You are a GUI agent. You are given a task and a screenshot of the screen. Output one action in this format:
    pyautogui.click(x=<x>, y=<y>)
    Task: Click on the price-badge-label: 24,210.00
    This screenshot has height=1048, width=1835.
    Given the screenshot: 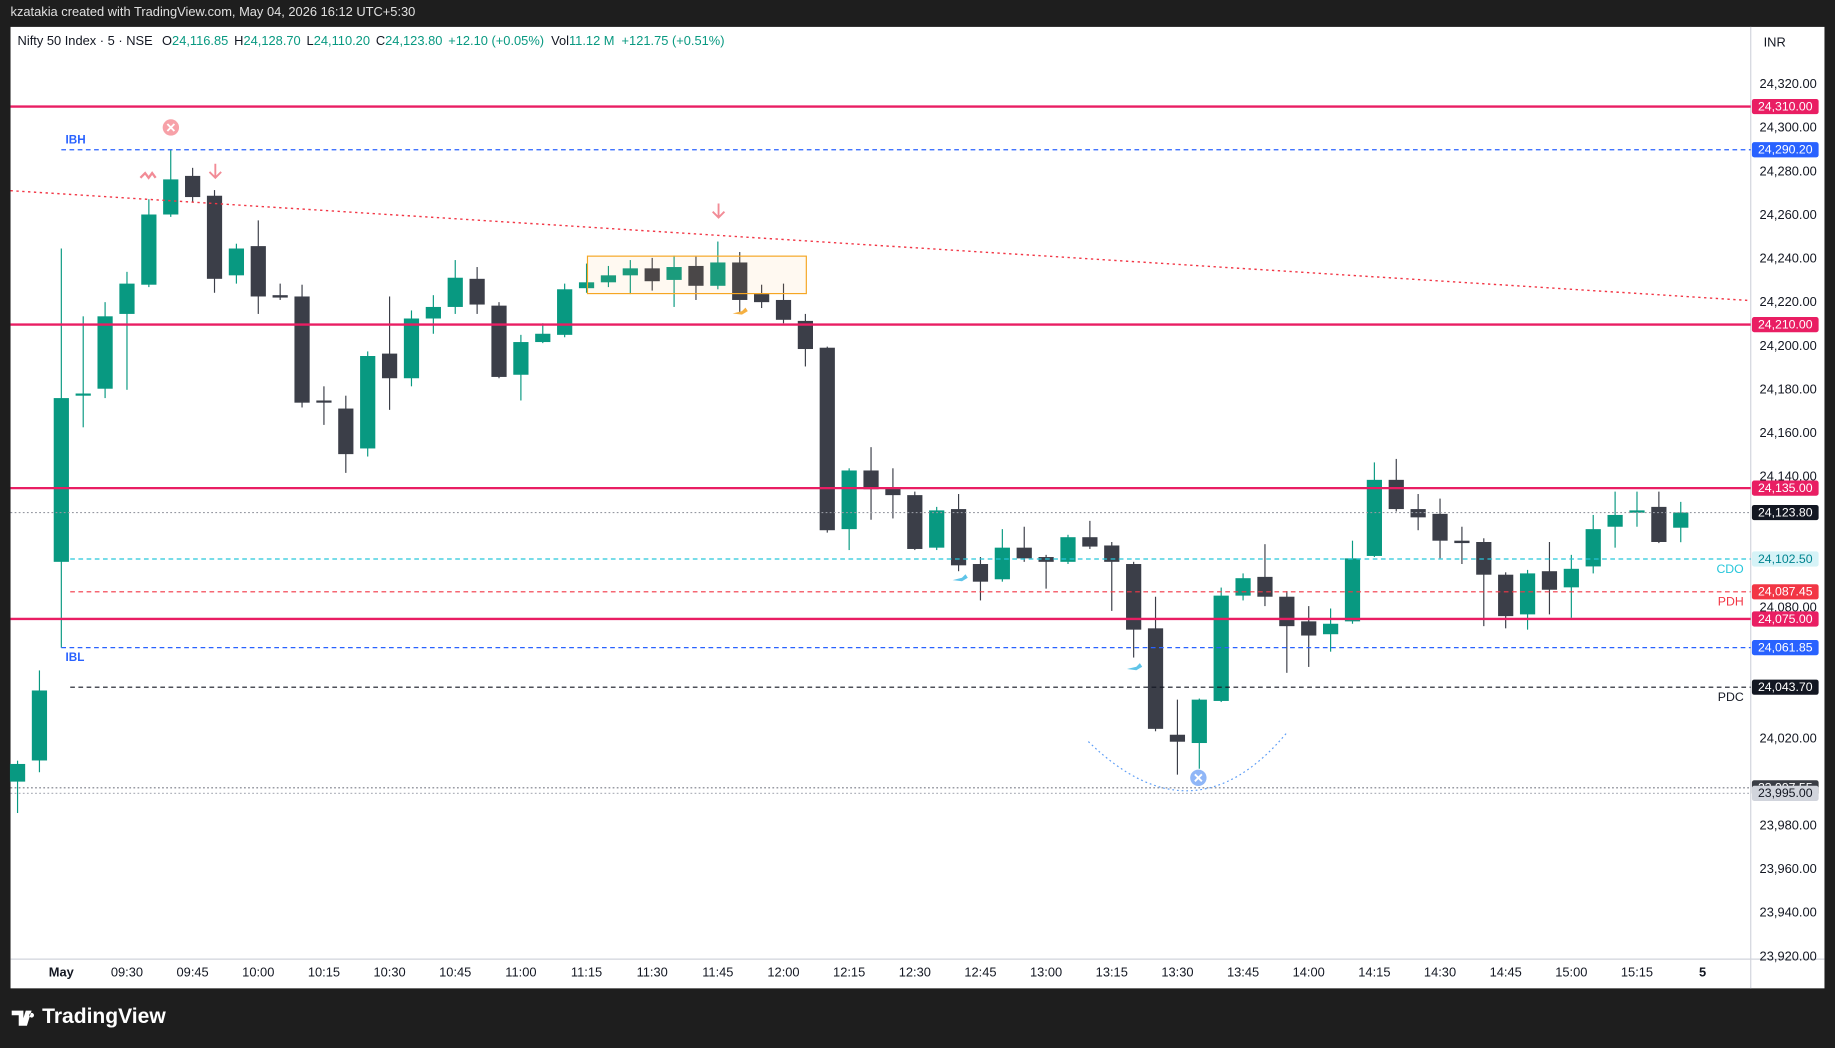 What is the action you would take?
    pyautogui.click(x=1785, y=324)
    